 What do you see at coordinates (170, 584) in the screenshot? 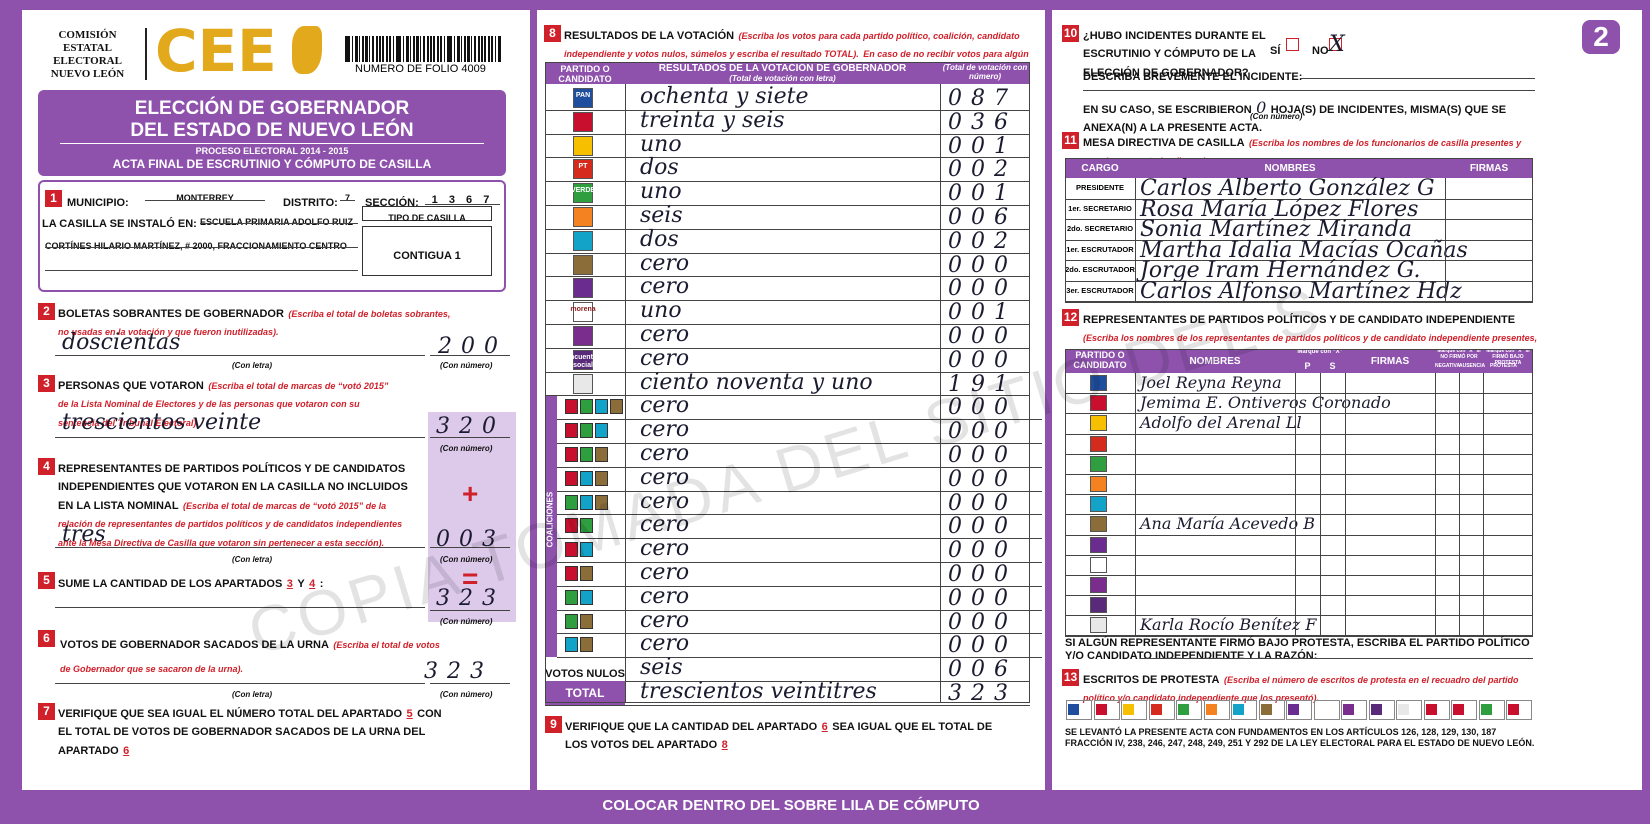
I see `section-heading-text: SUME LA CANTIDAD DE LOS APARTADOS` at bounding box center [170, 584].